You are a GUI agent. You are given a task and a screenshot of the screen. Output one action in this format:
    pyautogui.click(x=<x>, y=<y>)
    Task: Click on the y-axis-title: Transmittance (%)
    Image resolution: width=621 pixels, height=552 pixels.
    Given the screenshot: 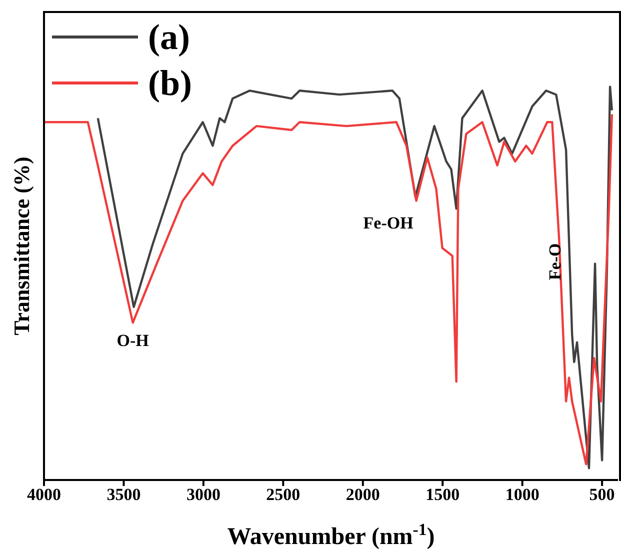 What is the action you would take?
    pyautogui.click(x=22, y=246)
    